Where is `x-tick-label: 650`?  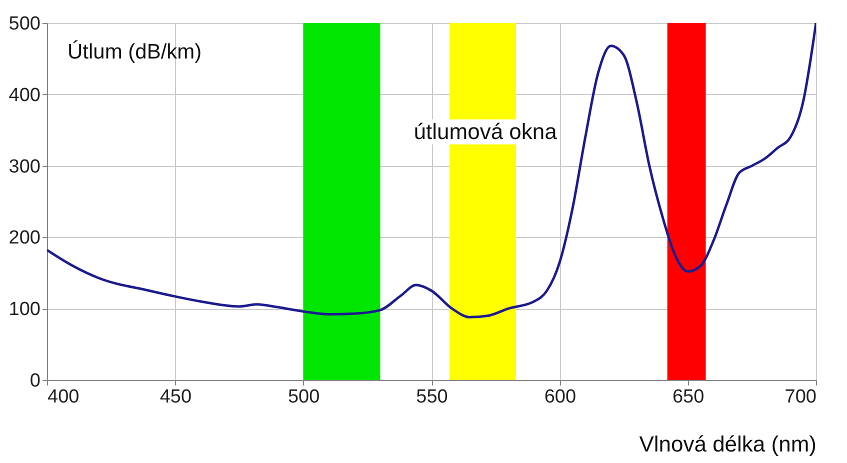
x-tick-label: 650 is located at coordinates (688, 397).